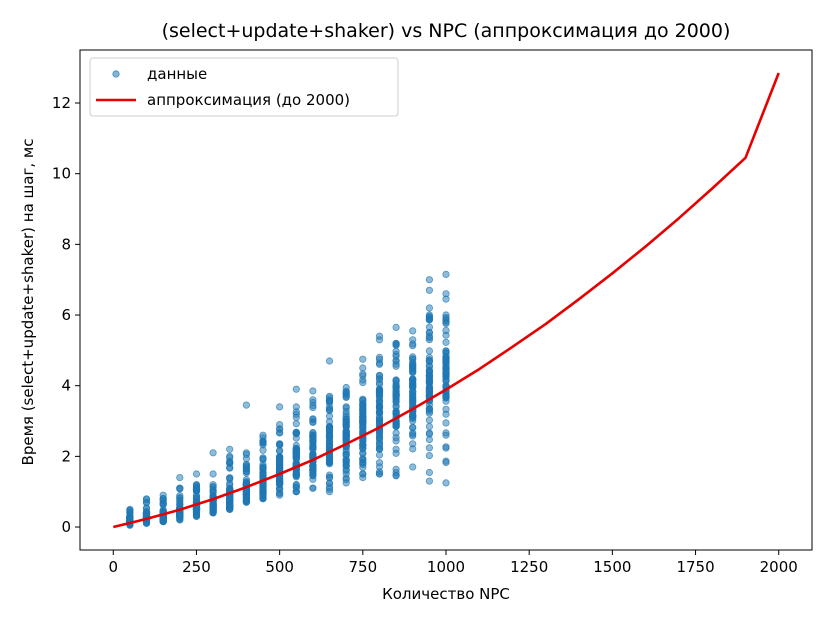  I want to click on x-axis-label: Количество NPC, so click(446, 594).